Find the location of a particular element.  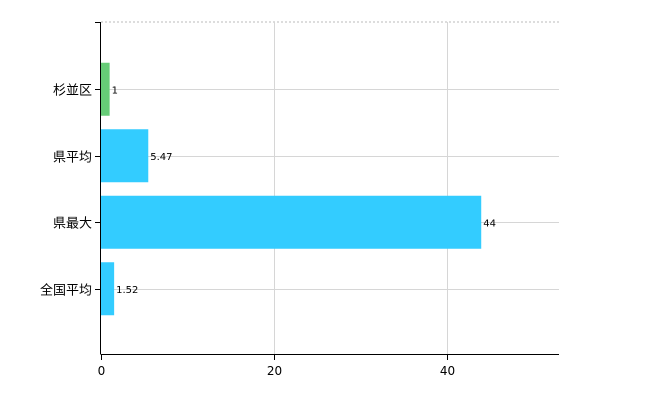

category-label-1: 杉並区 is located at coordinates (72, 91).